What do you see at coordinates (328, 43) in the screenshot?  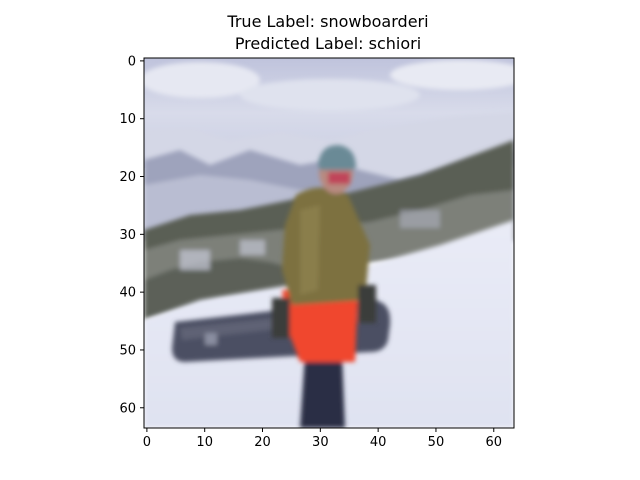 I see `title-predicted-label: Predicted Label: schiori` at bounding box center [328, 43].